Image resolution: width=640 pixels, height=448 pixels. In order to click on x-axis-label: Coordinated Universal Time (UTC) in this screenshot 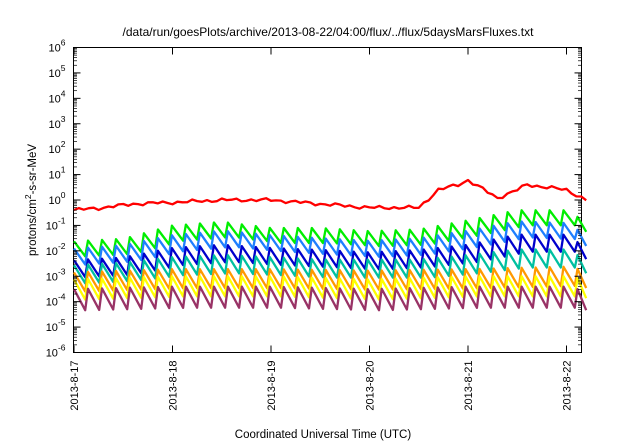, I will do `click(323, 435)`.